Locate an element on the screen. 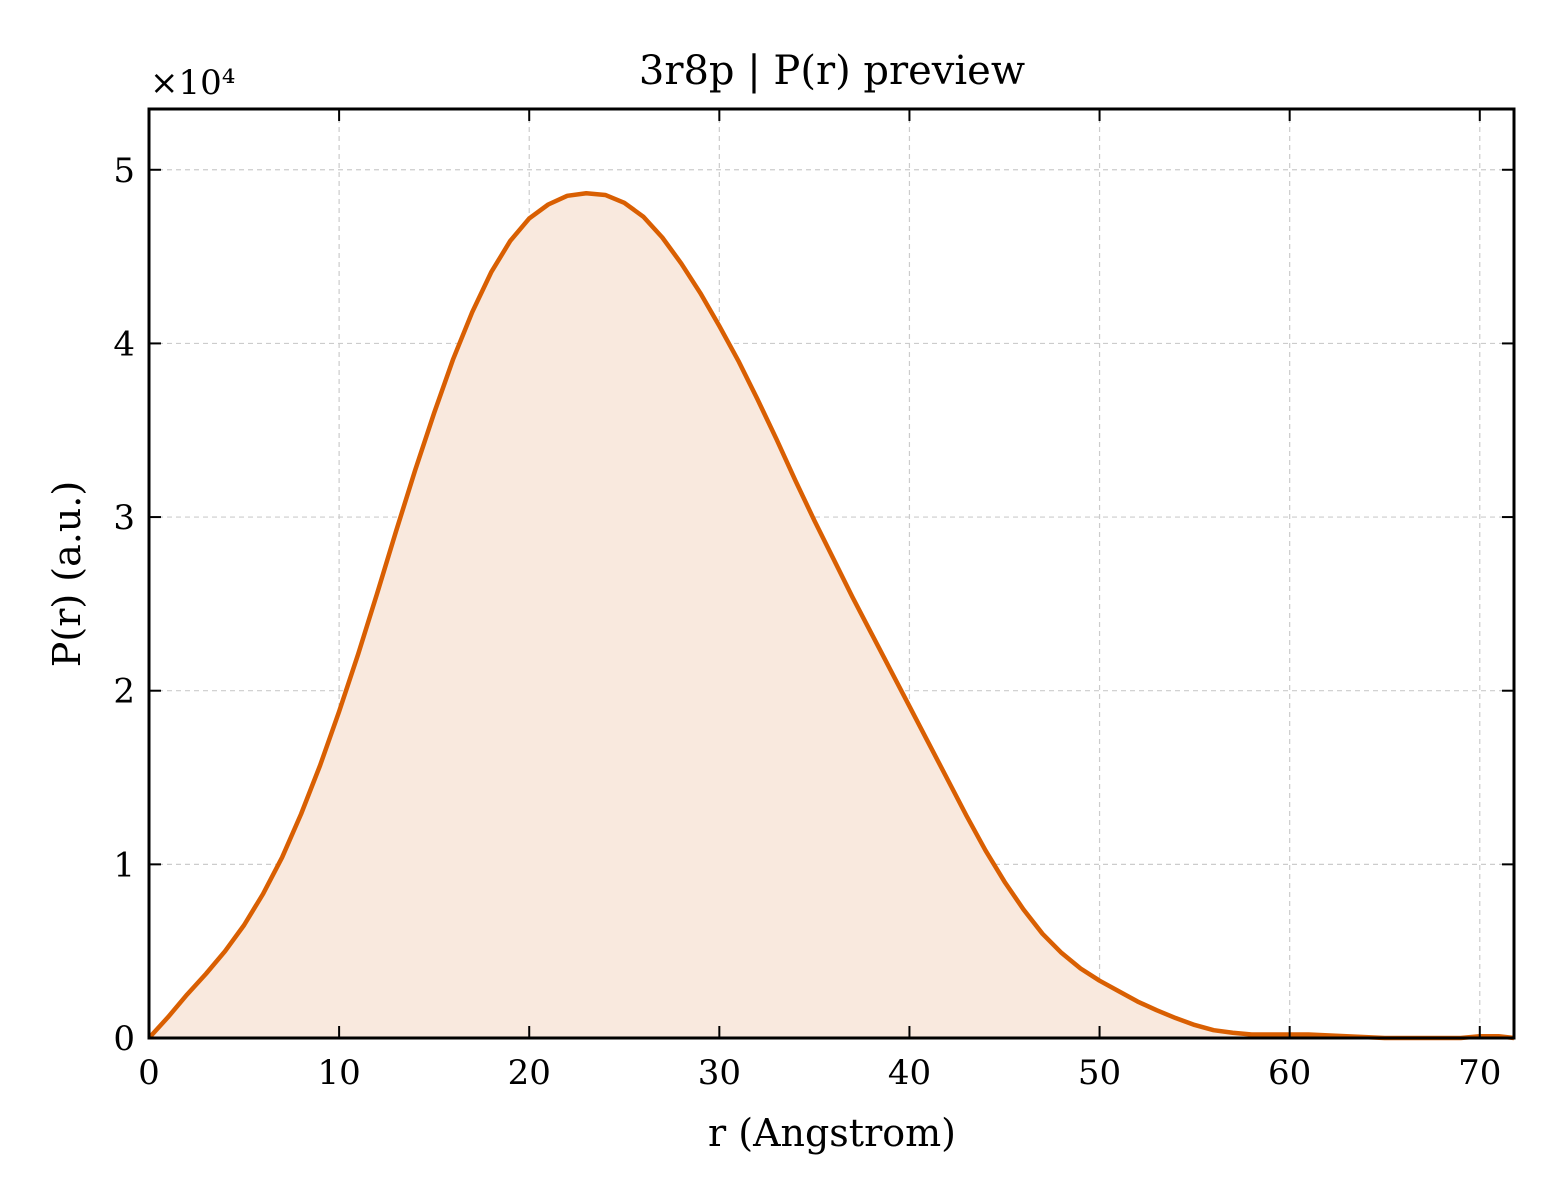 This screenshot has width=1560, height=1200. x-tick-label: 40 is located at coordinates (909, 1073).